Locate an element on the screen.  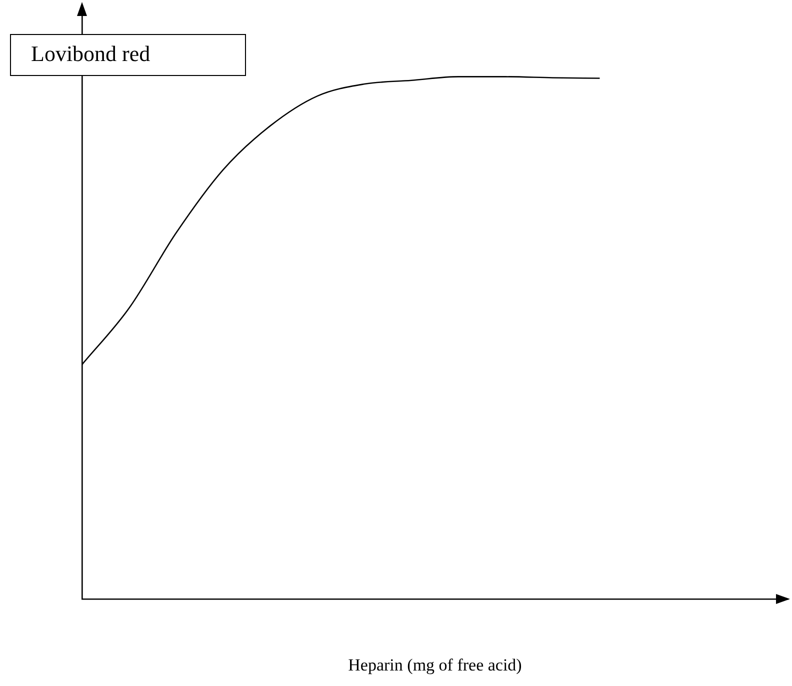
y-axis-title: Lovibond red is located at coordinates (128, 55).